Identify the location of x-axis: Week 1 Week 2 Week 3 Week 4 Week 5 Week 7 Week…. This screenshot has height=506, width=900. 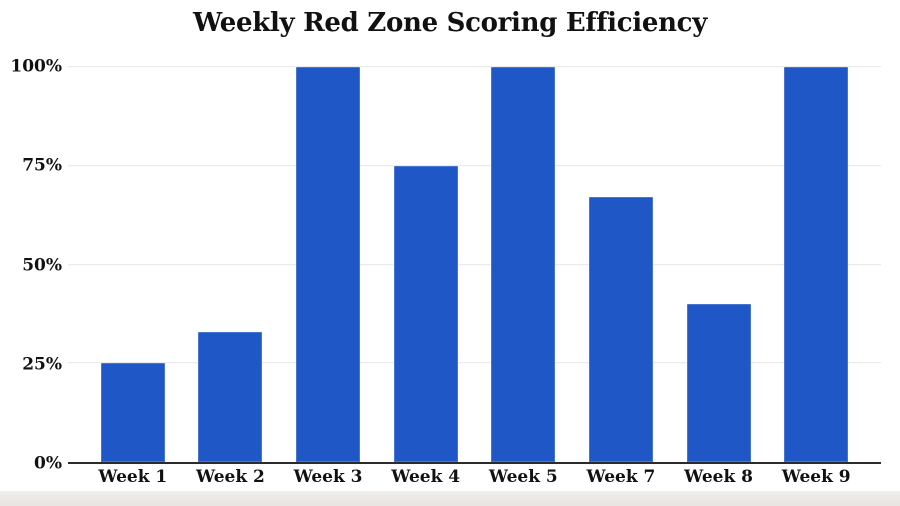
(474, 477).